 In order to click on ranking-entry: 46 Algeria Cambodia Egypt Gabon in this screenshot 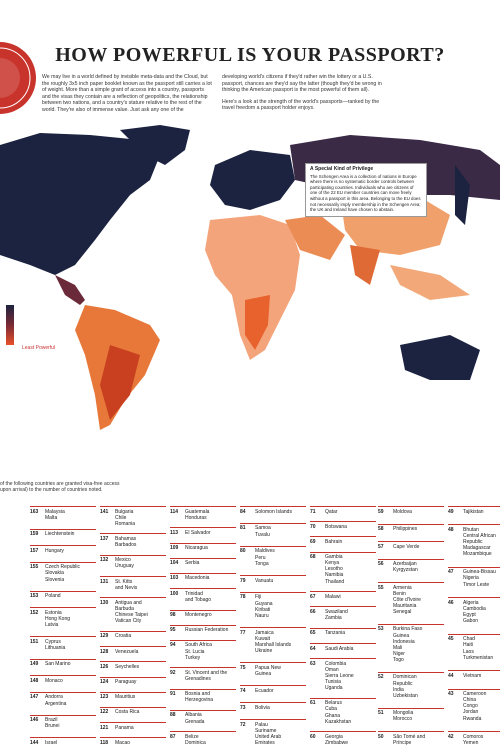, I will do `click(474, 610)`.